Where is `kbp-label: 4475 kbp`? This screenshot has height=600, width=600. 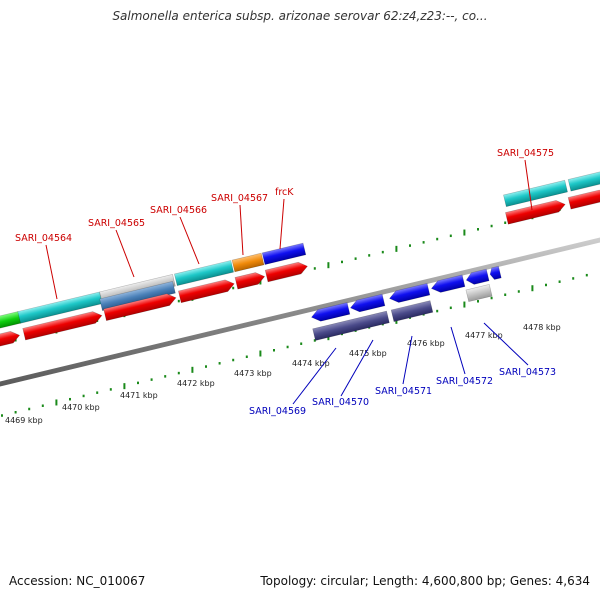 kbp-label: 4475 kbp is located at coordinates (368, 353).